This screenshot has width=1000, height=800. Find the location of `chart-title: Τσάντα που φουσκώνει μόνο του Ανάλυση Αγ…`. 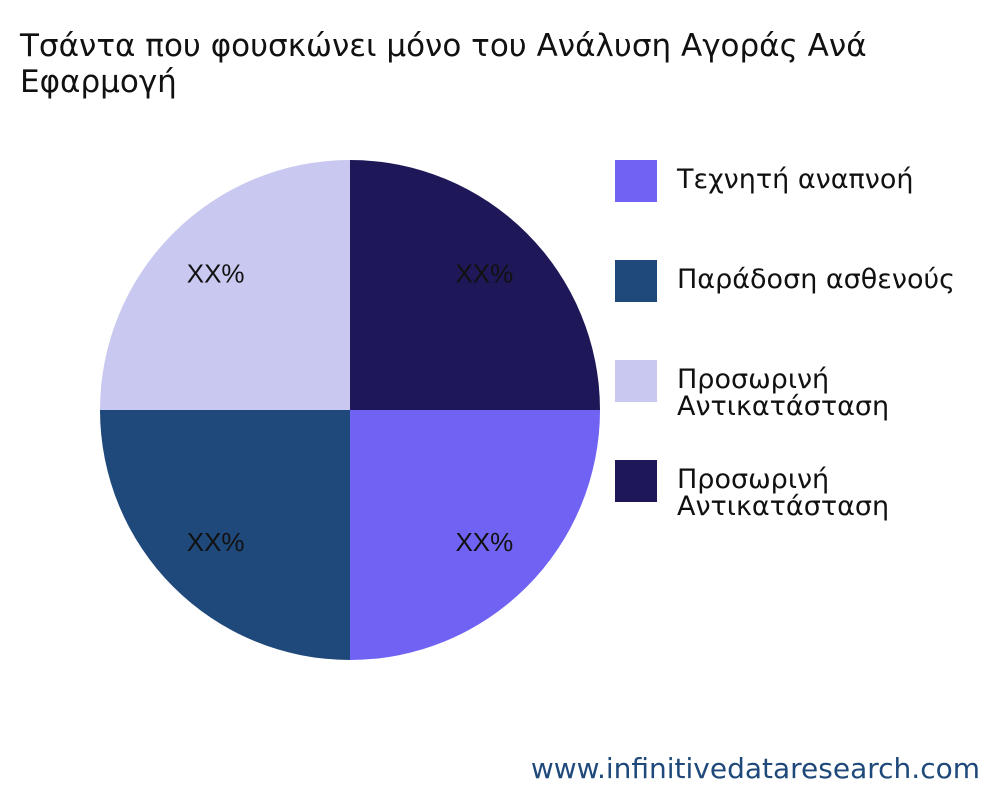

chart-title: Τσάντα που φουσκώνει μόνο του Ανάλυση Αγ… is located at coordinates (443, 64).